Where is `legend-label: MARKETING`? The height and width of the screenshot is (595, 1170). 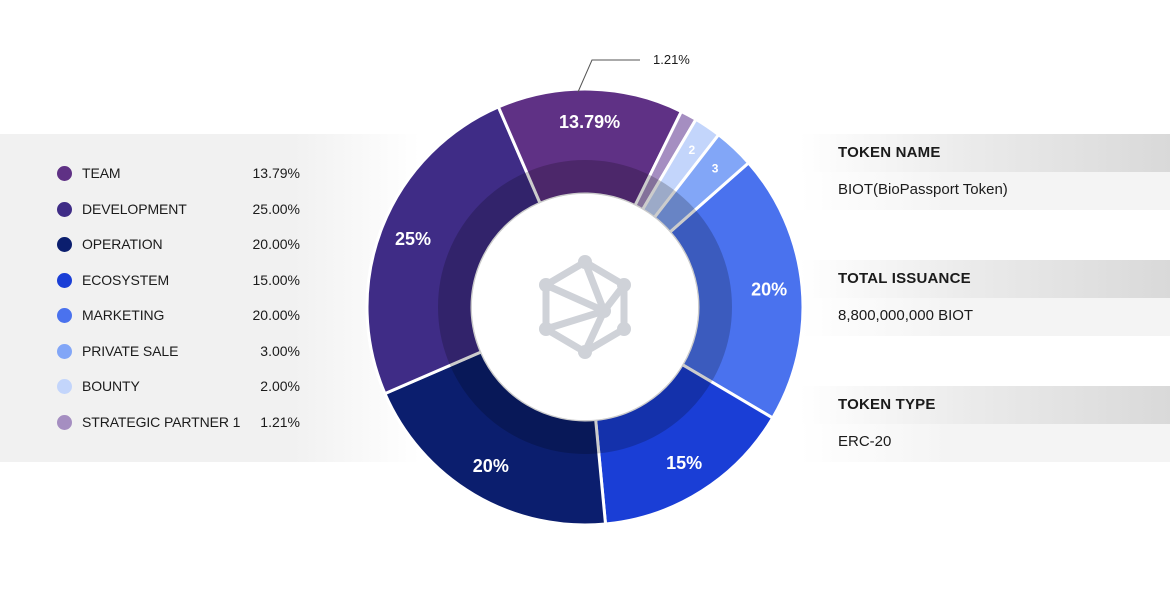 legend-label: MARKETING is located at coordinates (123, 315).